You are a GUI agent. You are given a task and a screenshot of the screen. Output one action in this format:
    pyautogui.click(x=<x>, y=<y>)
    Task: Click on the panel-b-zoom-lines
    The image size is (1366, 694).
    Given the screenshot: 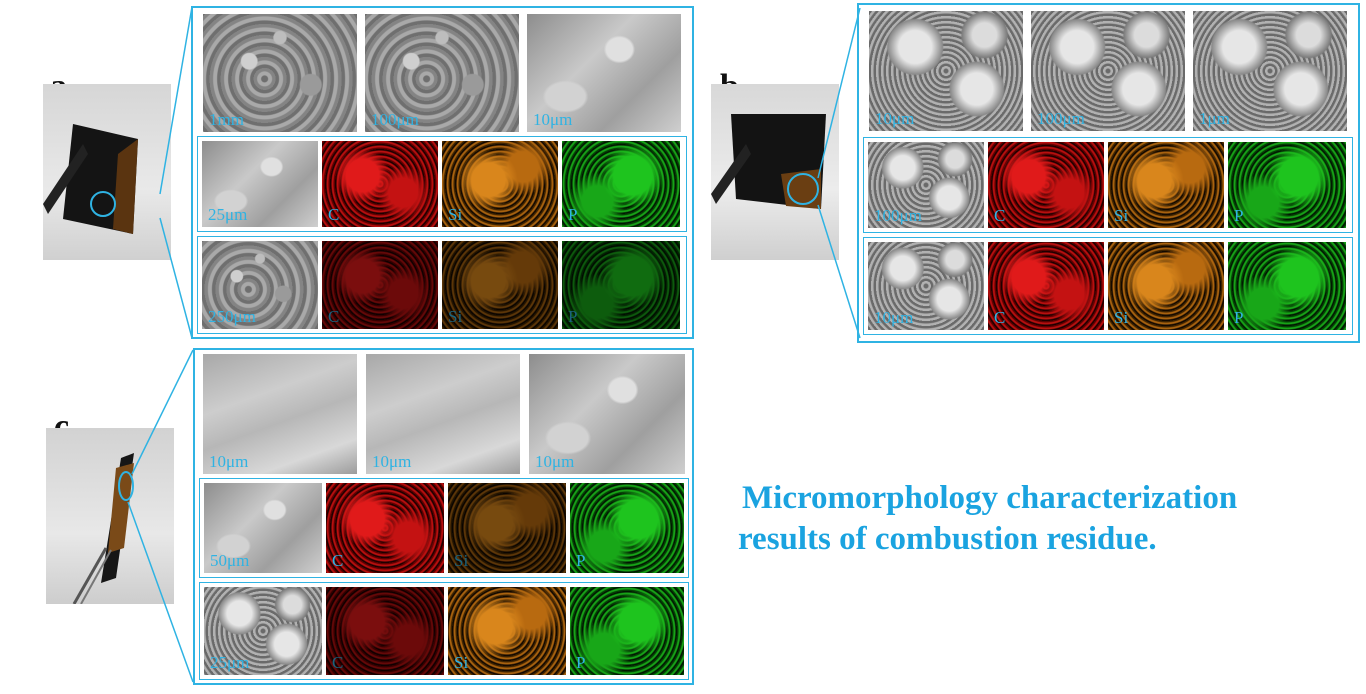 What is the action you would take?
    pyautogui.click(x=839, y=173)
    